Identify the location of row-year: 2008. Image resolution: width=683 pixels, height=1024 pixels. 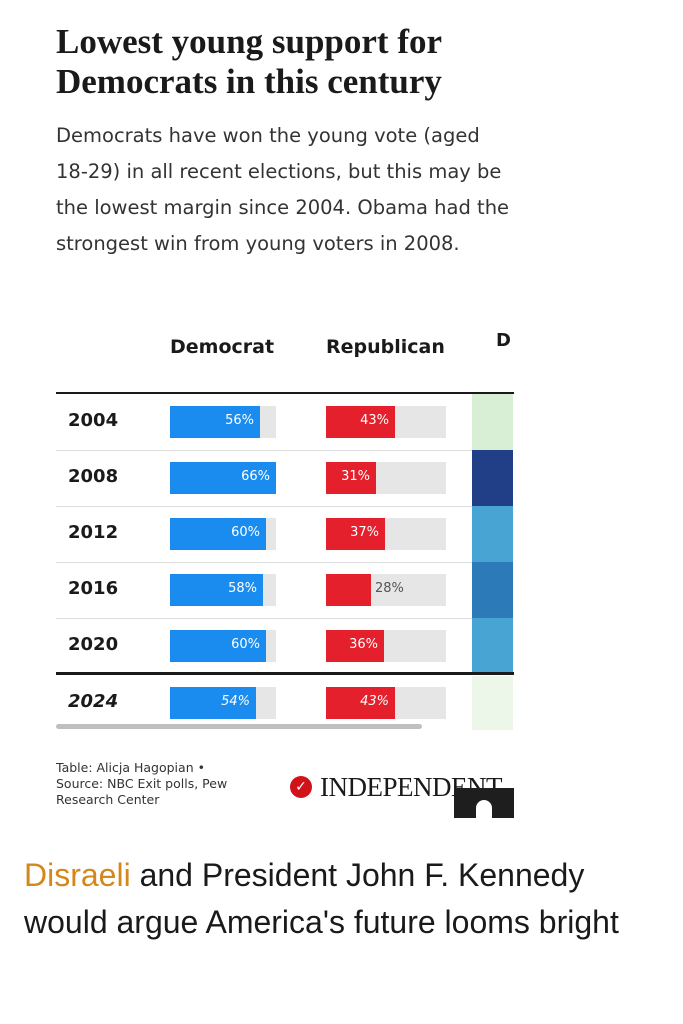
(93, 476).